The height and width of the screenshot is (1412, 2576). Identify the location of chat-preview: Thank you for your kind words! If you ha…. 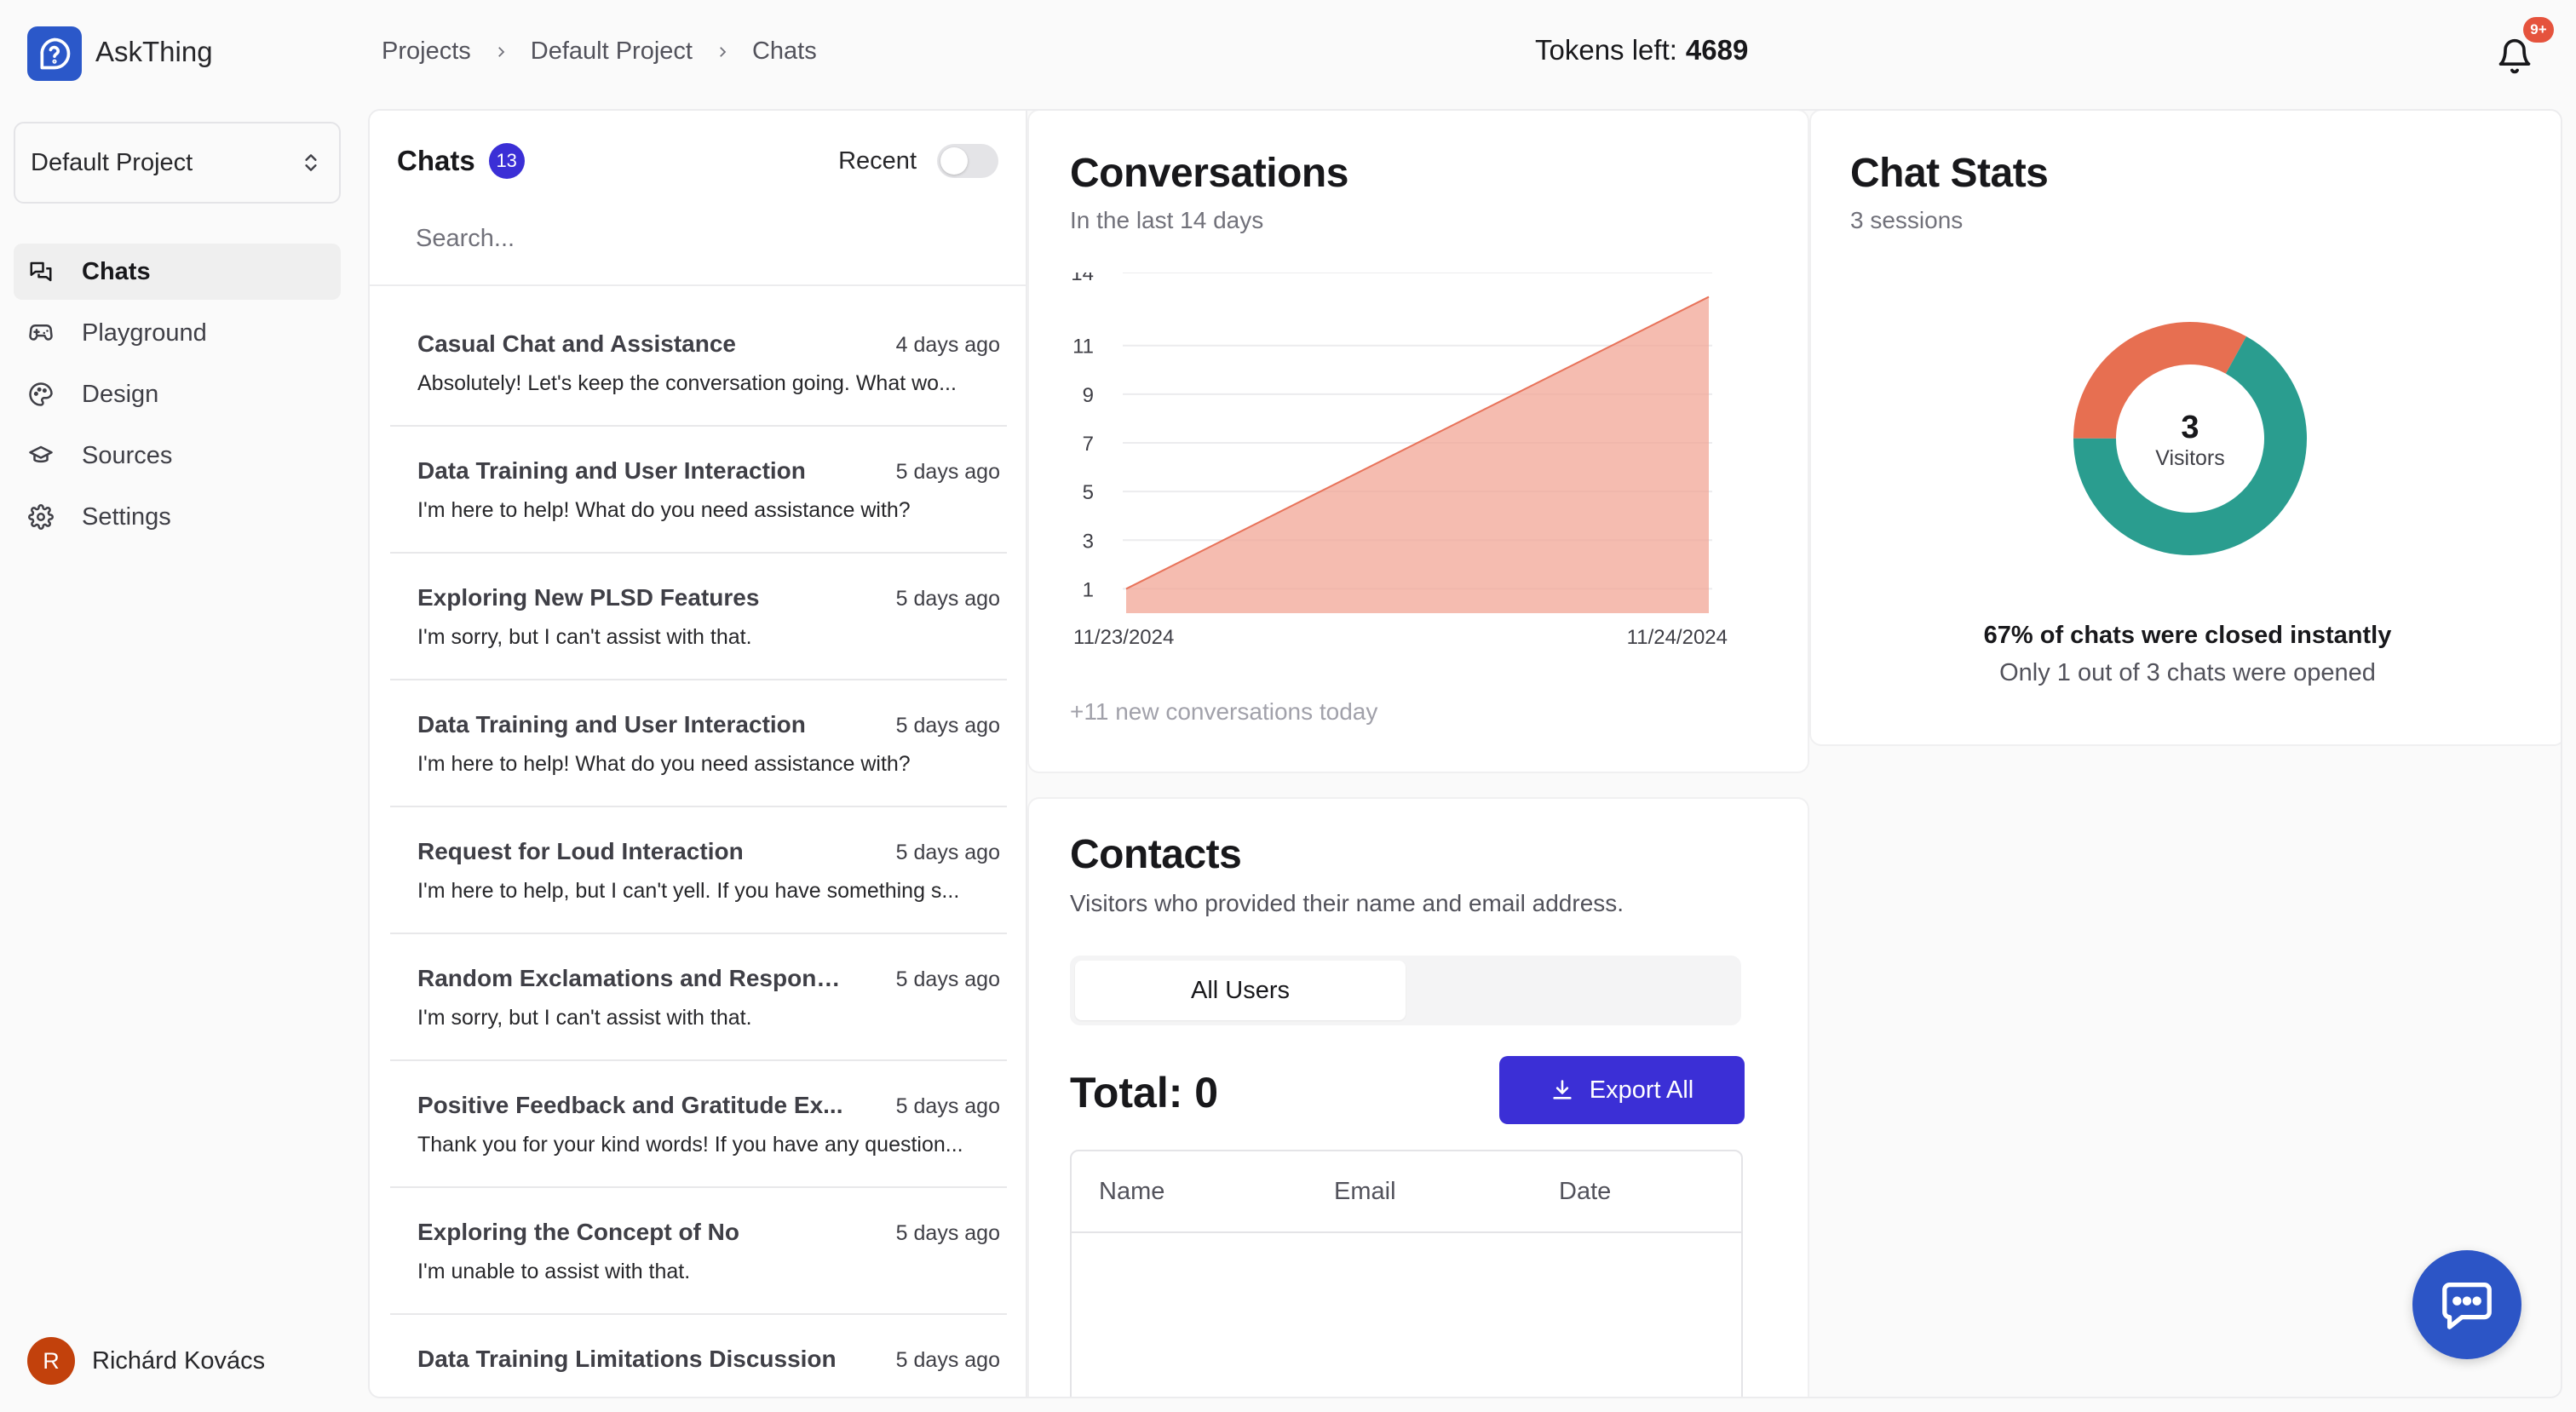
(690, 1145).